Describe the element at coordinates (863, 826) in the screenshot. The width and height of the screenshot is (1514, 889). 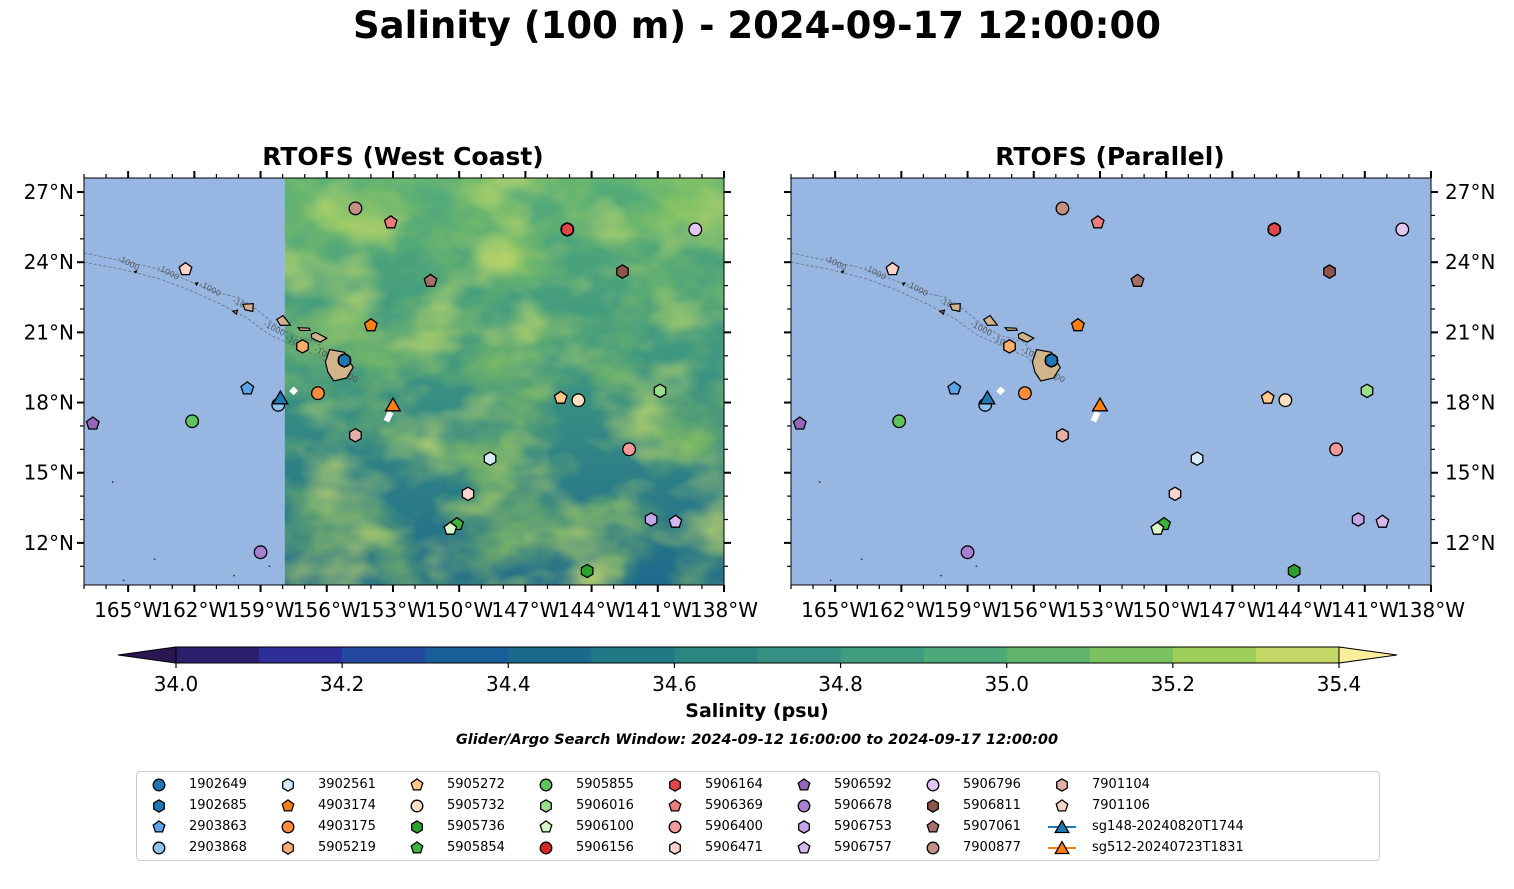
I see `legend-label: 5906753` at that location.